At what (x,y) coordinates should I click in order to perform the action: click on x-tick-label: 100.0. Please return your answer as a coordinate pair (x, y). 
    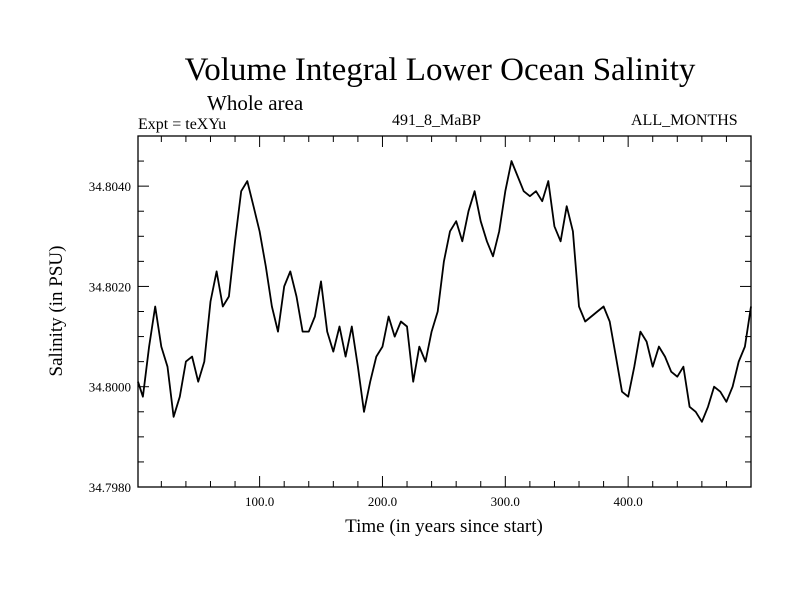
    Looking at the image, I should click on (259, 501).